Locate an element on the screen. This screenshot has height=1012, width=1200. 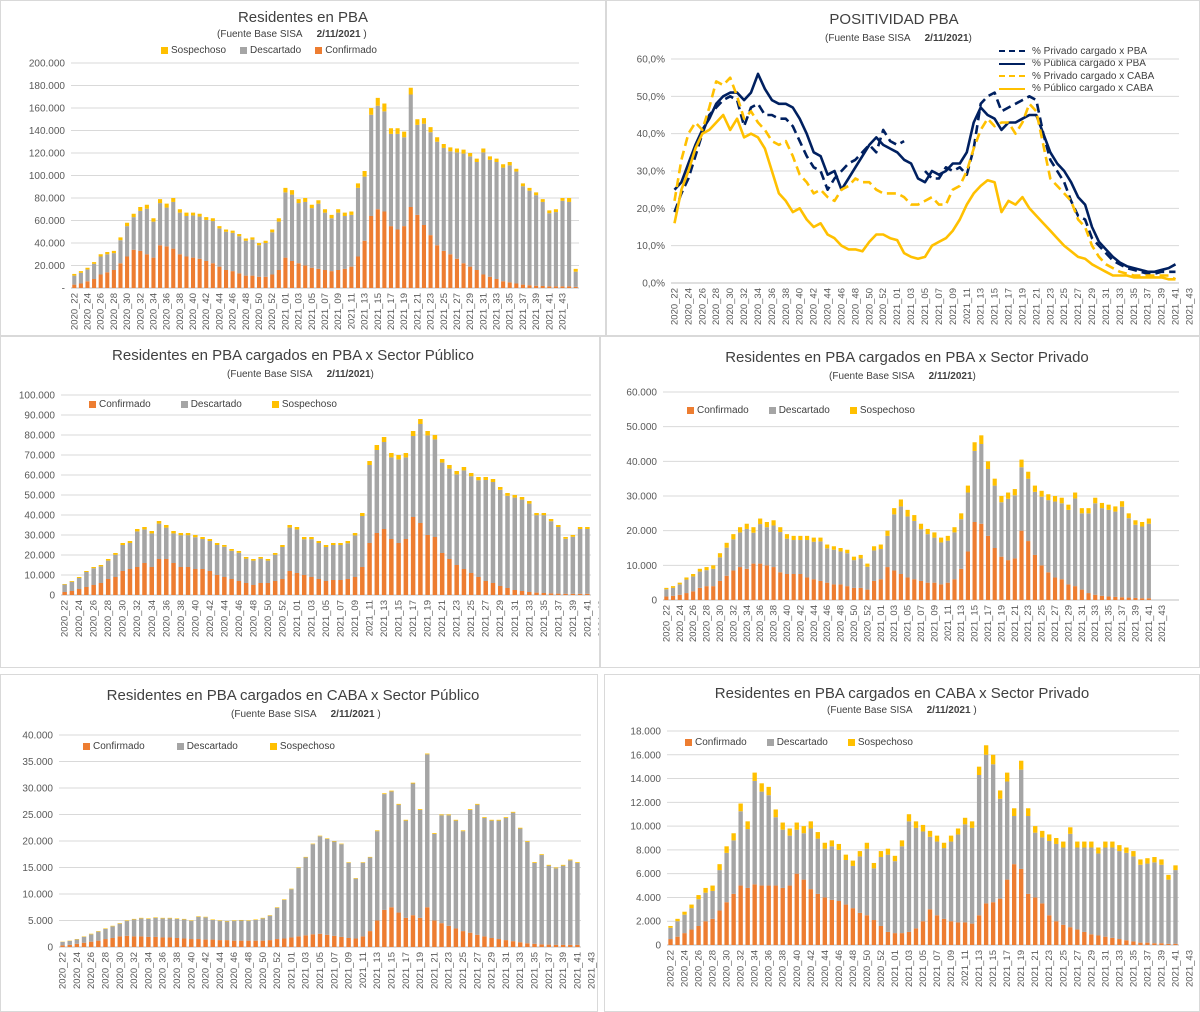
x-tick-label: 2021_27 is located at coordinates (1055, 623).